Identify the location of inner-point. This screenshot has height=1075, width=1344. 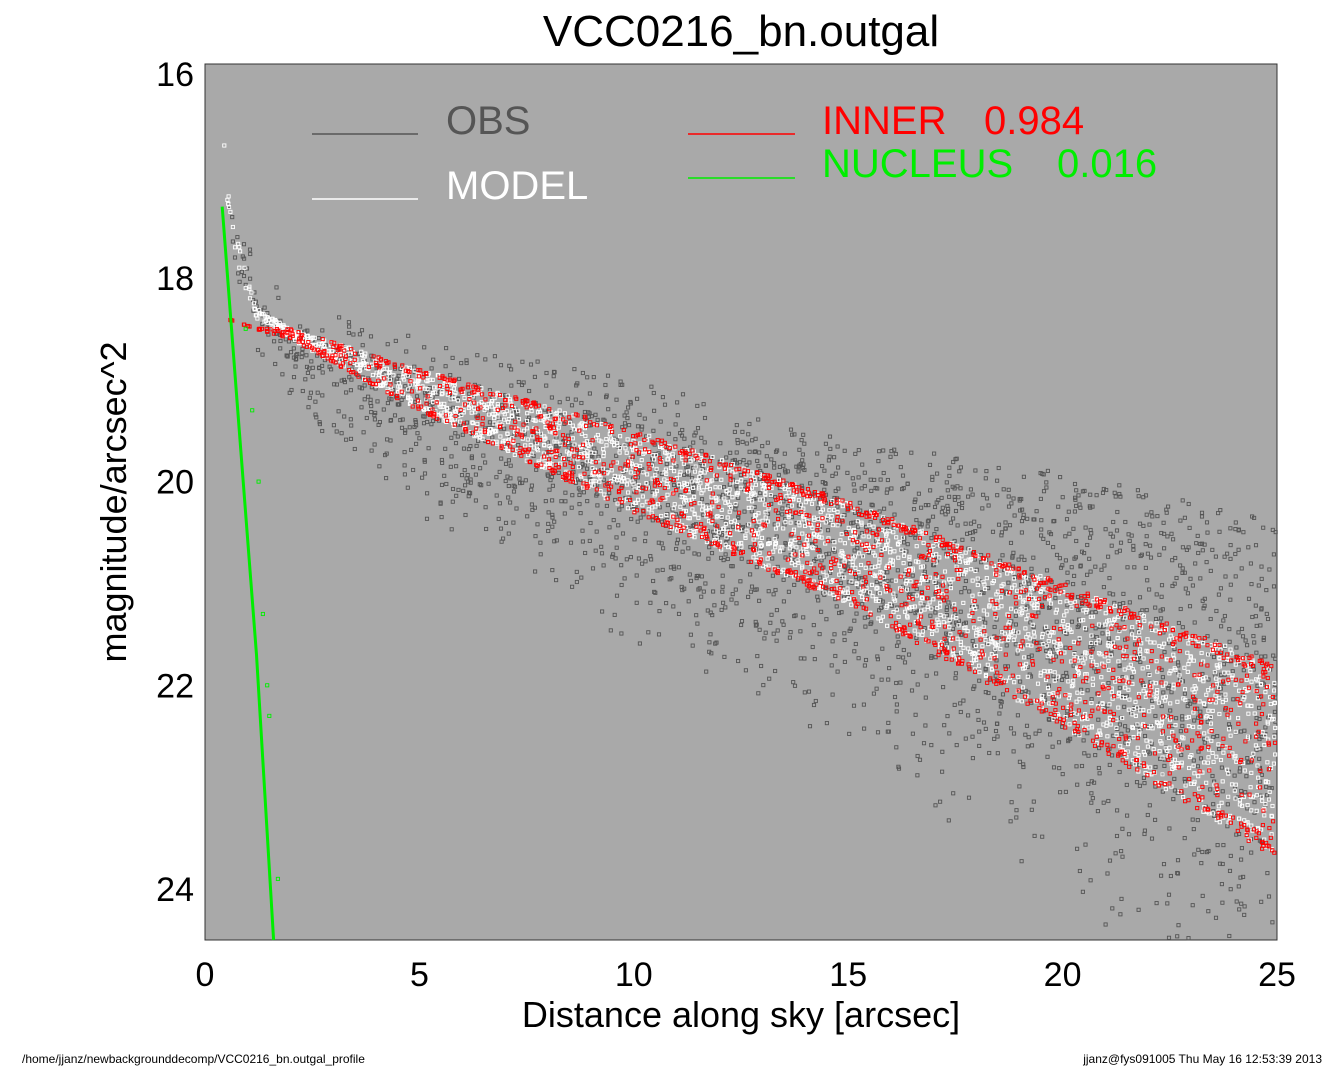
(450, 392).